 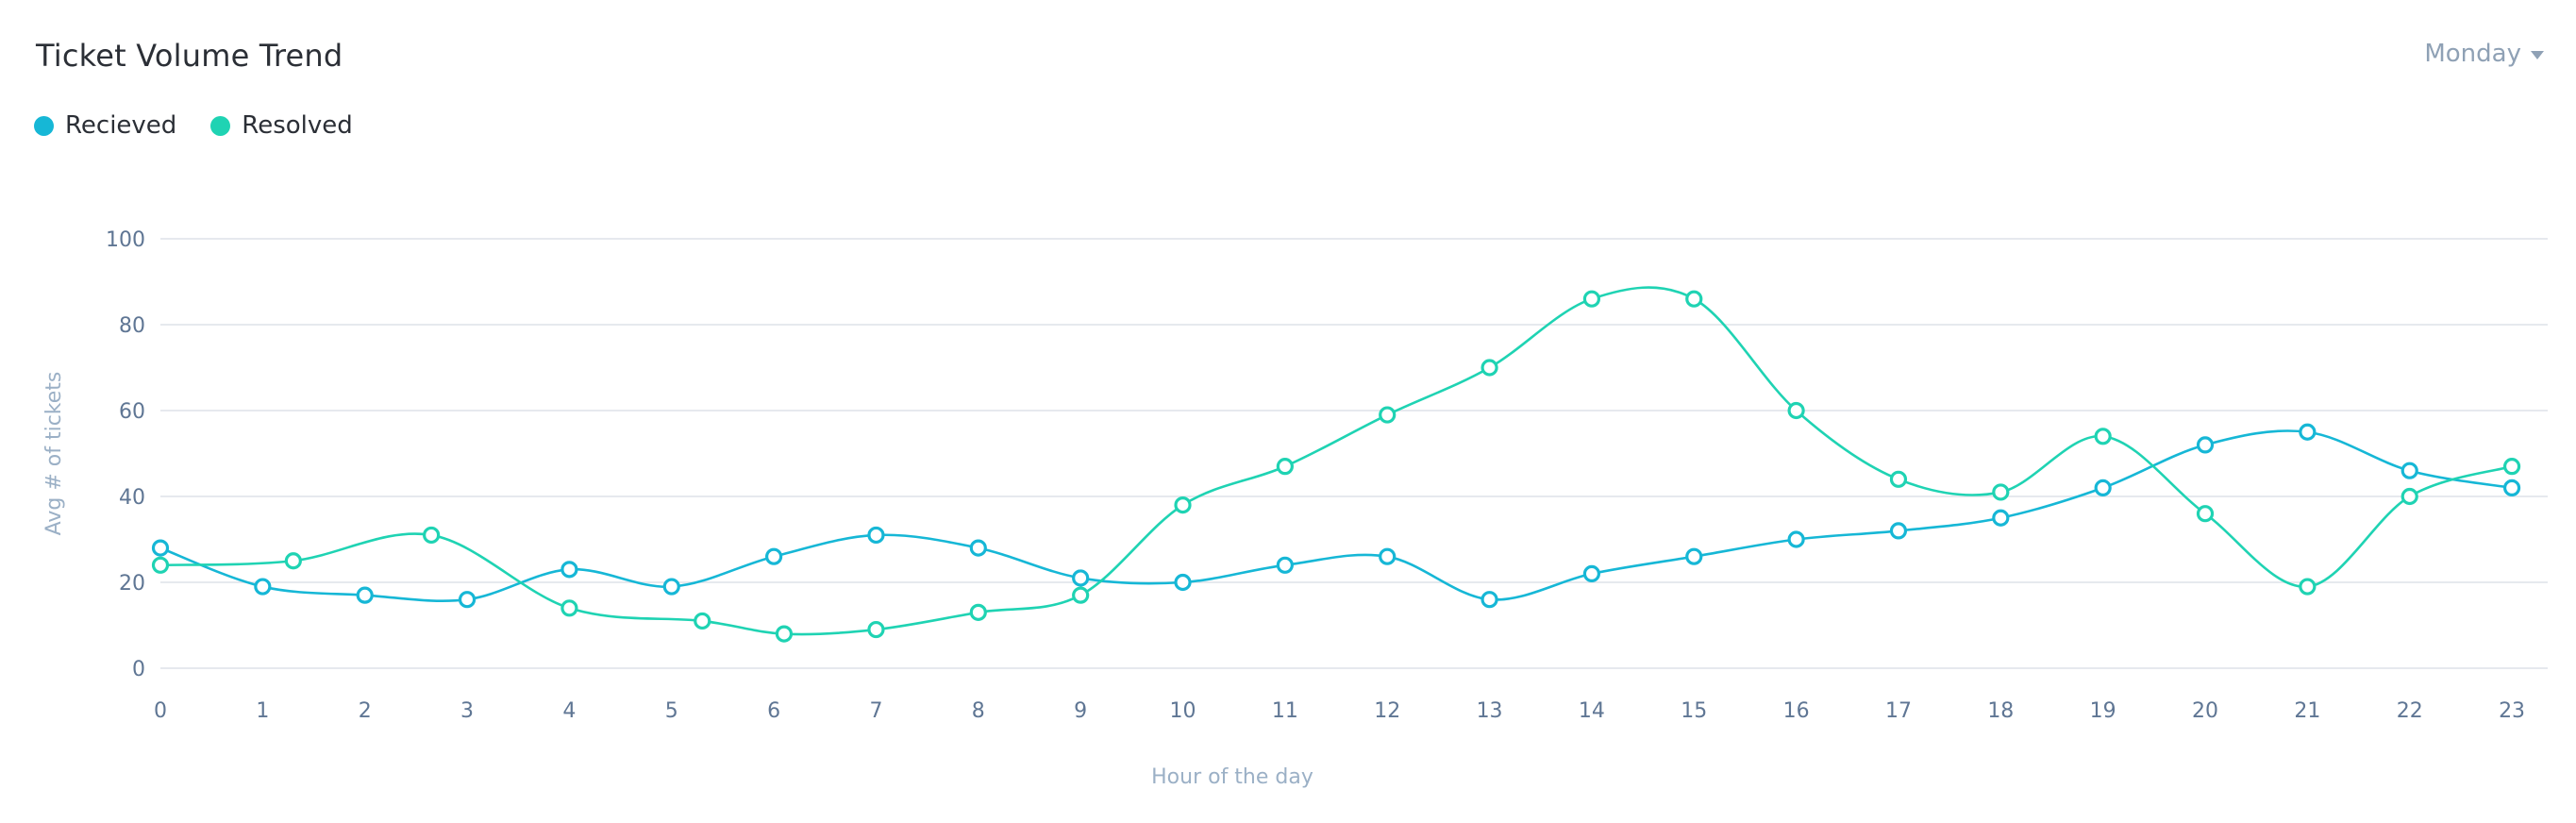 What do you see at coordinates (189, 56) in the screenshot?
I see `chart-title: Ticket Volume Trend` at bounding box center [189, 56].